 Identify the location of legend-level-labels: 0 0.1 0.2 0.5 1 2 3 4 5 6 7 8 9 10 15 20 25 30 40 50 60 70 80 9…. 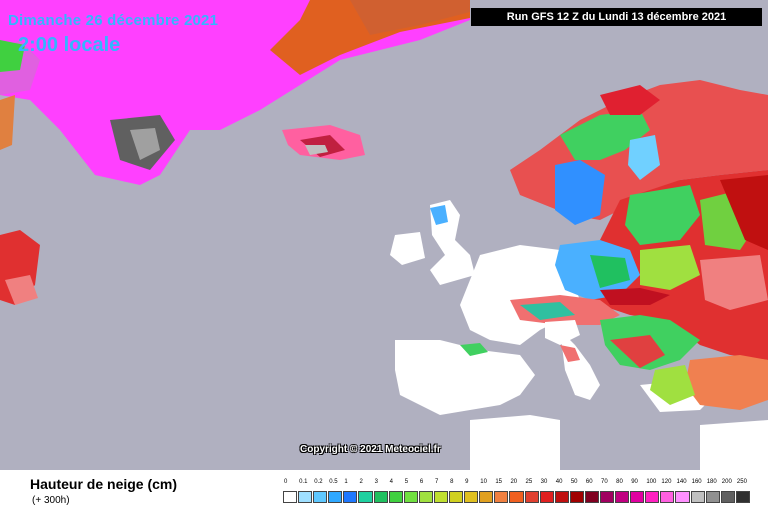
(517, 483).